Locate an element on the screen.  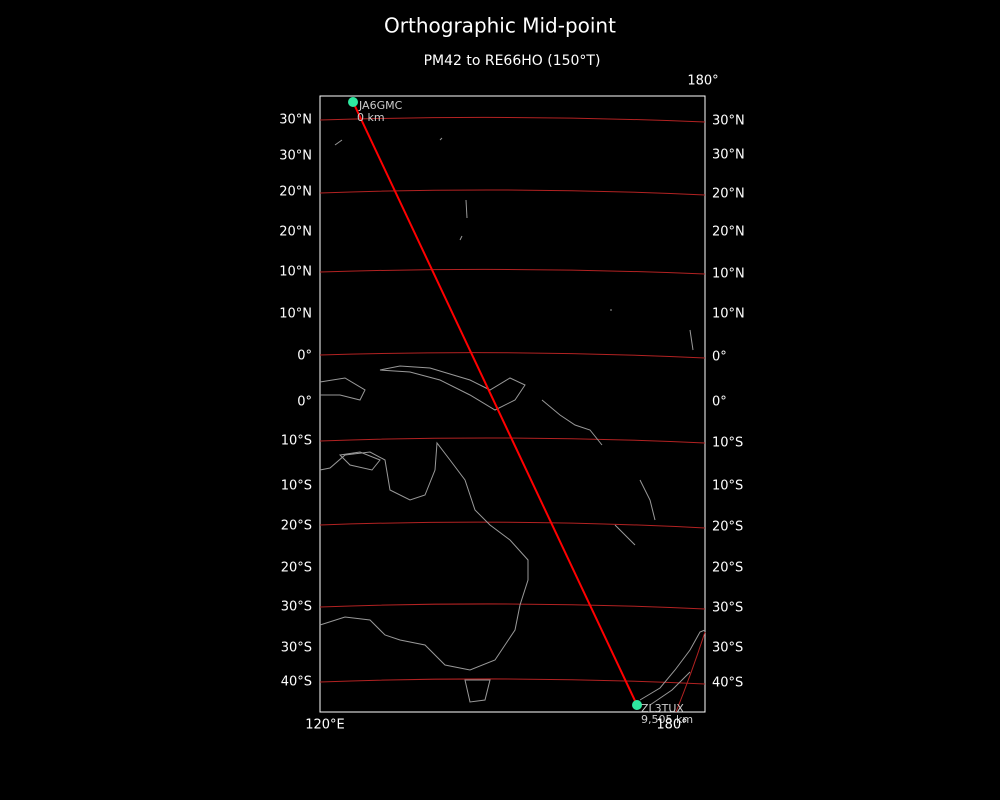
coast-australia is located at coordinates (424, 556).